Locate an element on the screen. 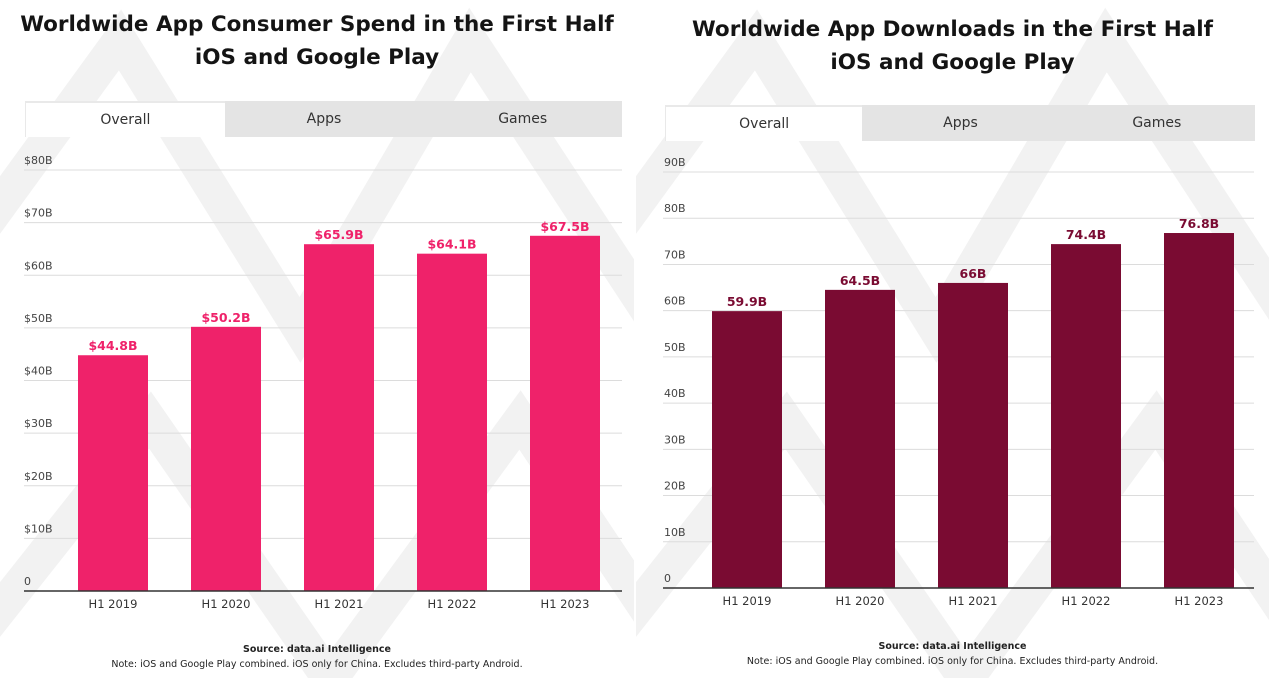  data-label: 76.8B is located at coordinates (1199, 223).